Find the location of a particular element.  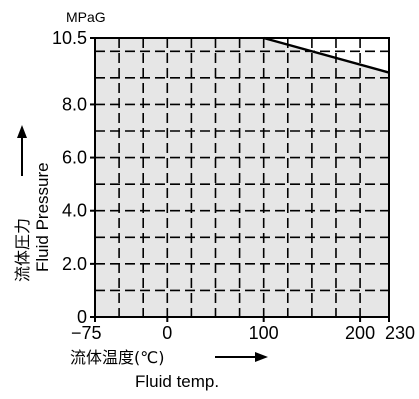

x-tick-label: 200 is located at coordinates (360, 333).